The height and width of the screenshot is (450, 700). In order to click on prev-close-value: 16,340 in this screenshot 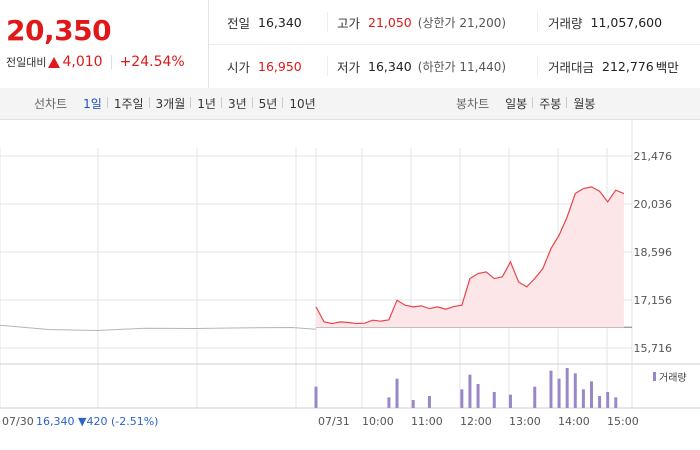, I will do `click(280, 22)`.